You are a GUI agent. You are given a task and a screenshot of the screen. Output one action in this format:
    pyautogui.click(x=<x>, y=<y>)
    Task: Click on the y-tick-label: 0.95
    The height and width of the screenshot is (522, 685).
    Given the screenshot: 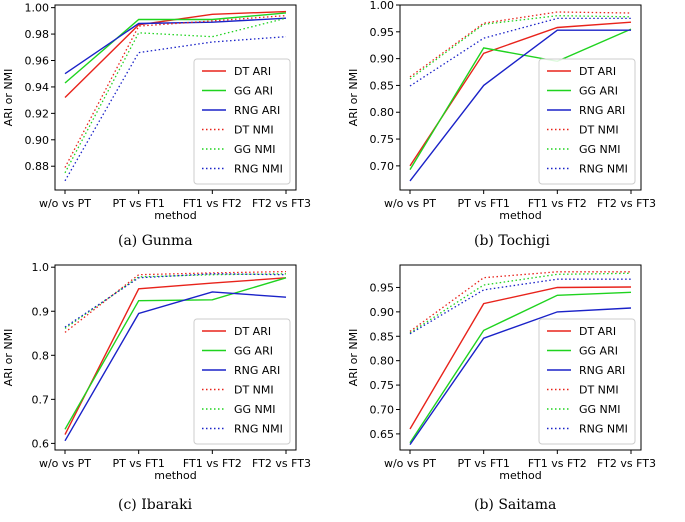 What is the action you would take?
    pyautogui.click(x=382, y=287)
    